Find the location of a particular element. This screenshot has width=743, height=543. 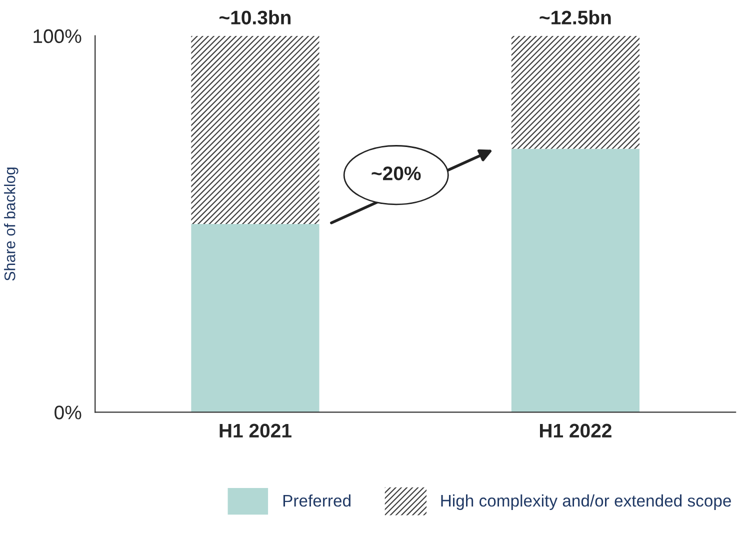

legend-label: High complexity and/or extended scope is located at coordinates (586, 502).